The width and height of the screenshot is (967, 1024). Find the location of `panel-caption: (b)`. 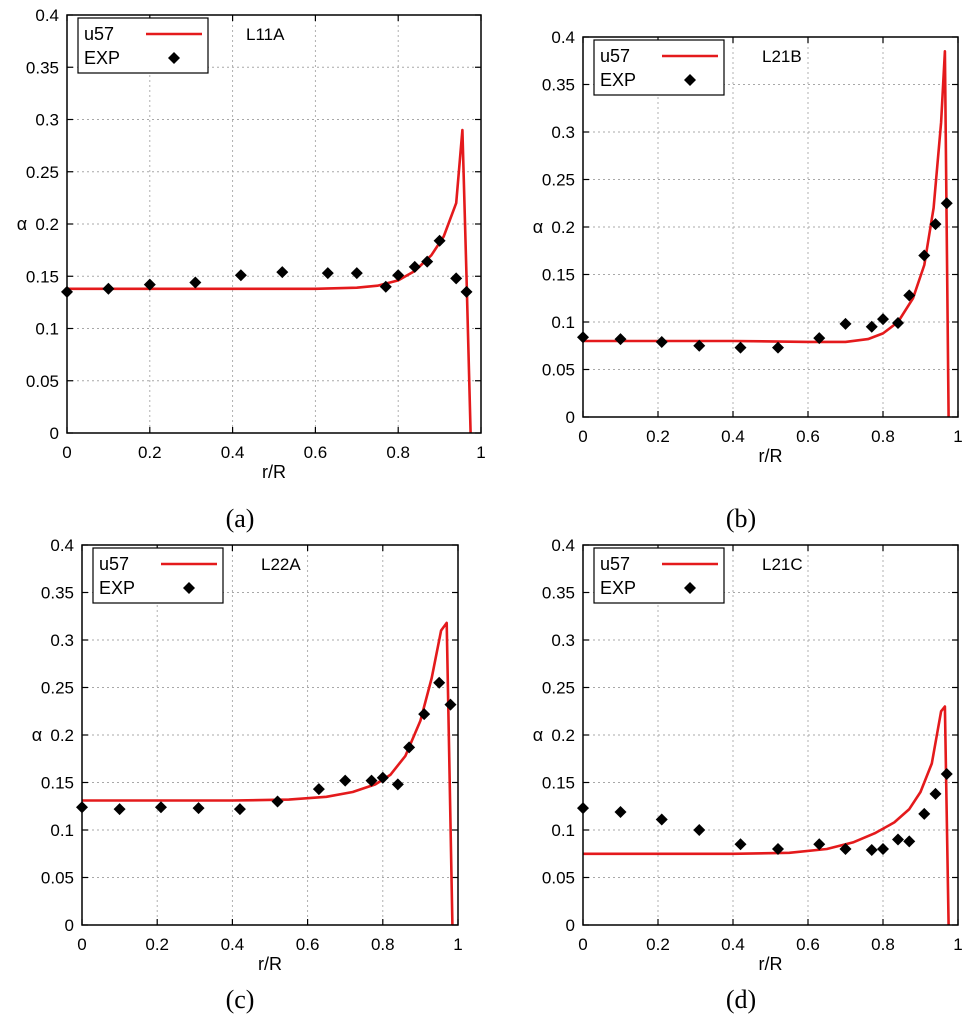

panel-caption: (b) is located at coordinates (741, 518).